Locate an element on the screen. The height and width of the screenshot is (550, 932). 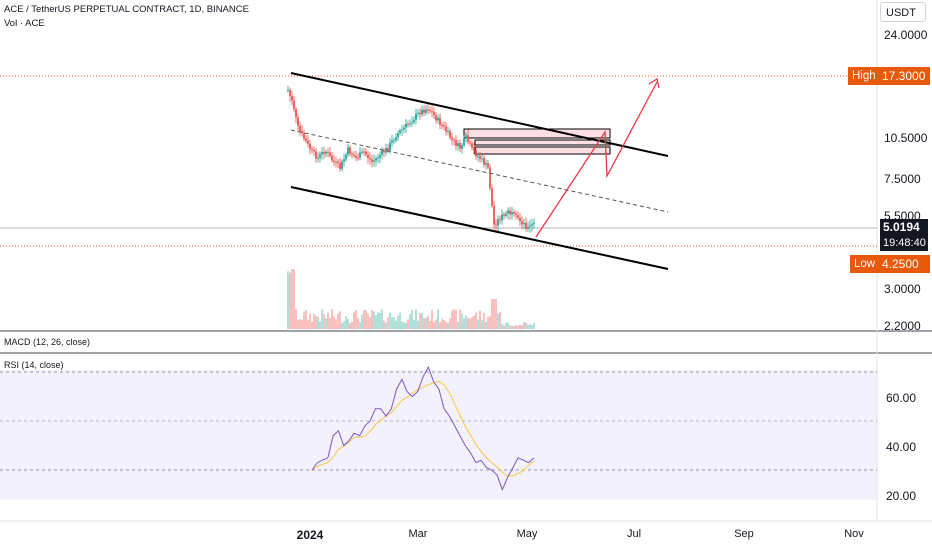
projection-arrowhead is located at coordinates (654, 83).